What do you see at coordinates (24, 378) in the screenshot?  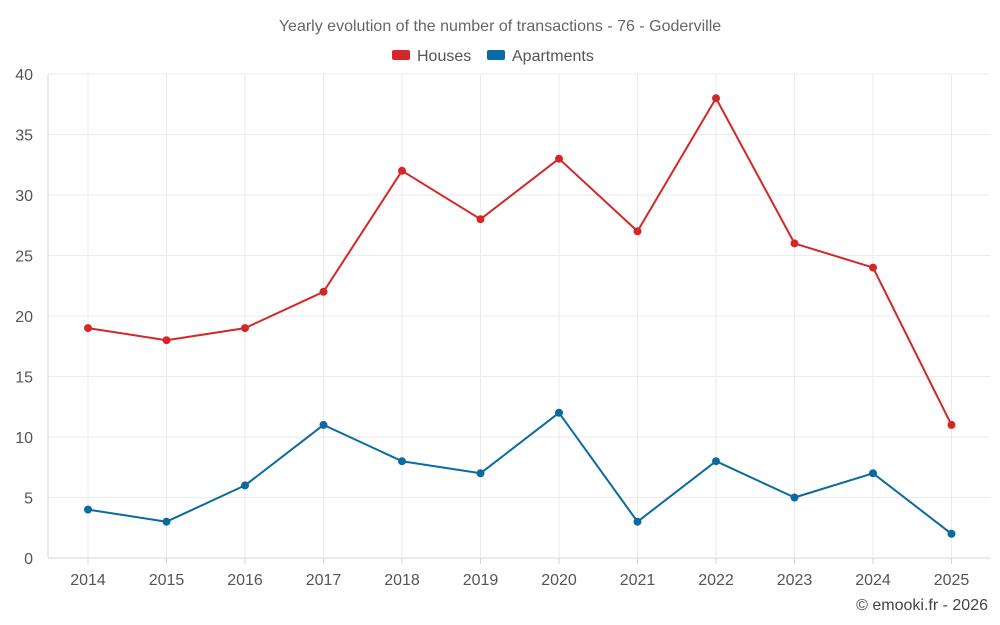 I see `y-tick-label: 15` at bounding box center [24, 378].